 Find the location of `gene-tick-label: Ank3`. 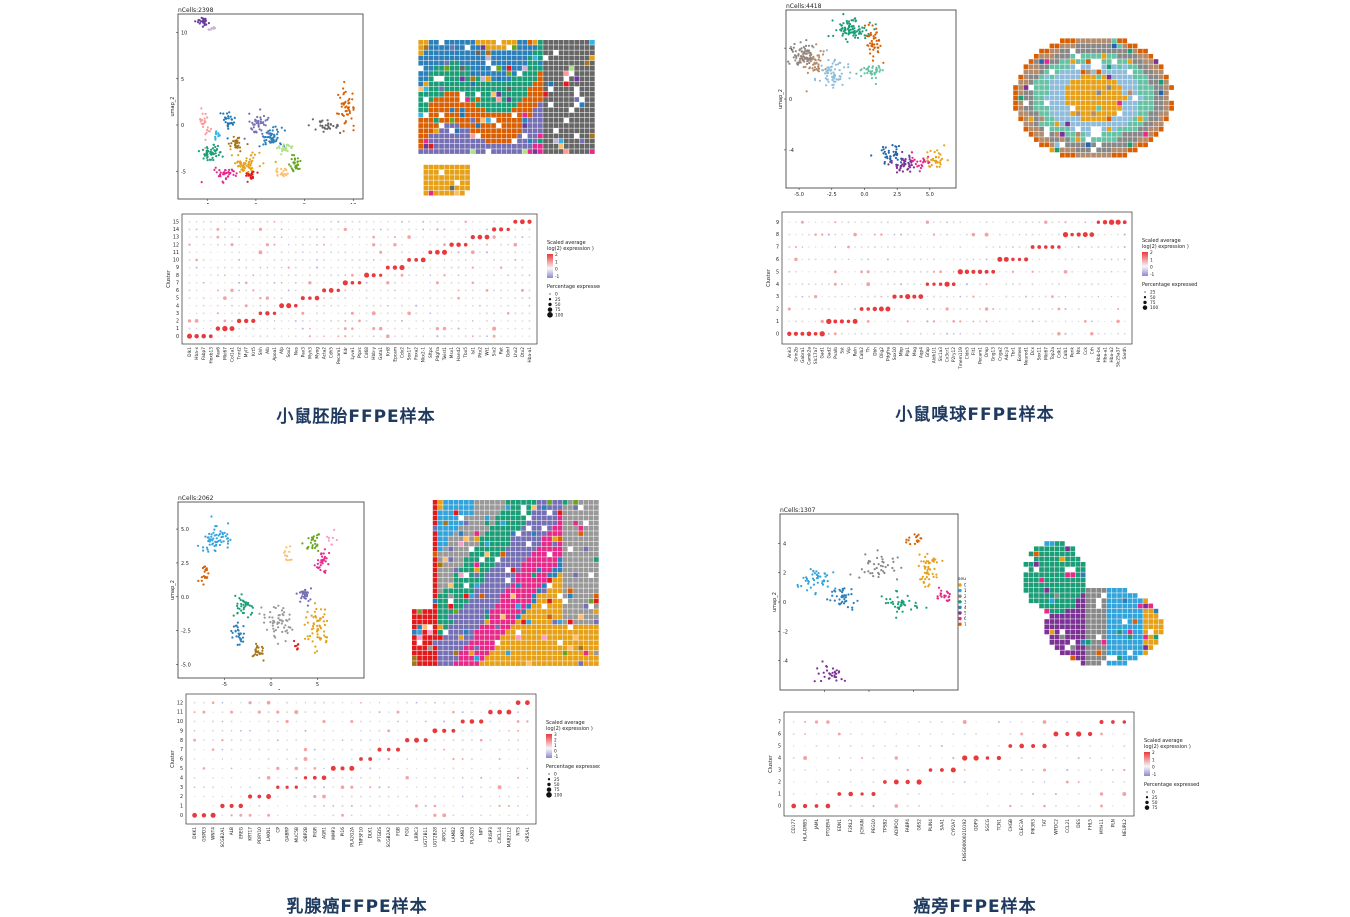

gene-tick-label: Ank3 is located at coordinates (790, 352).